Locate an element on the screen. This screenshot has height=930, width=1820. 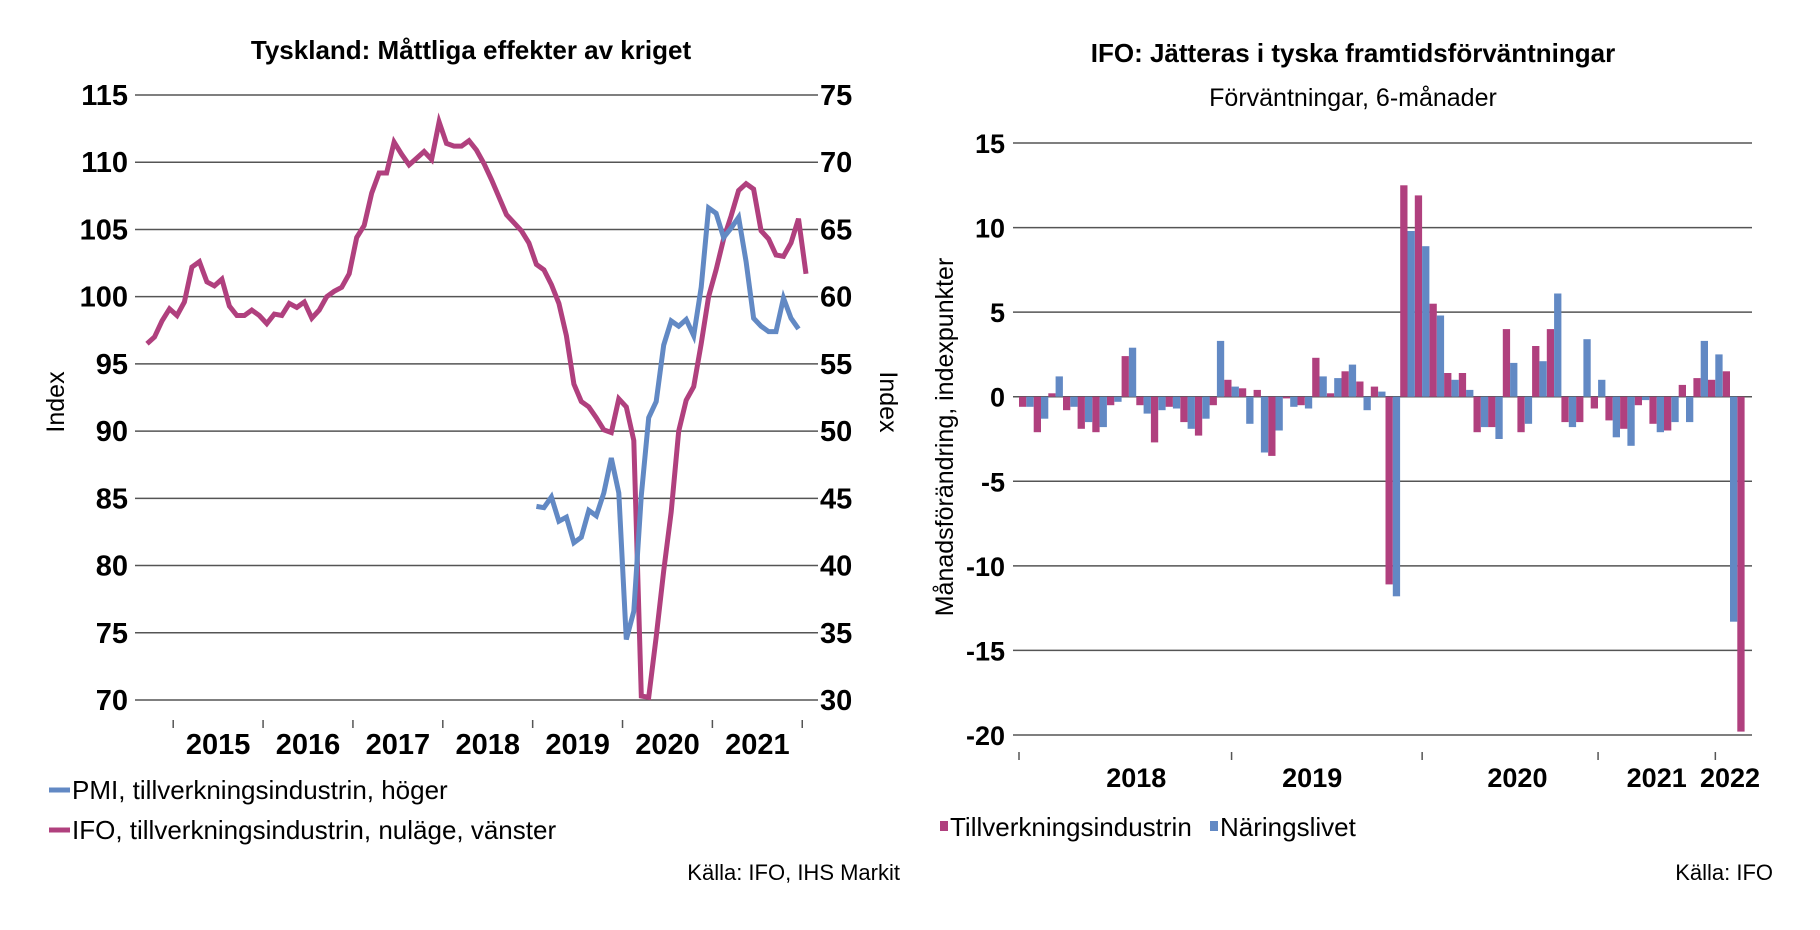
right-source: Källa: IFO is located at coordinates (1724, 872).